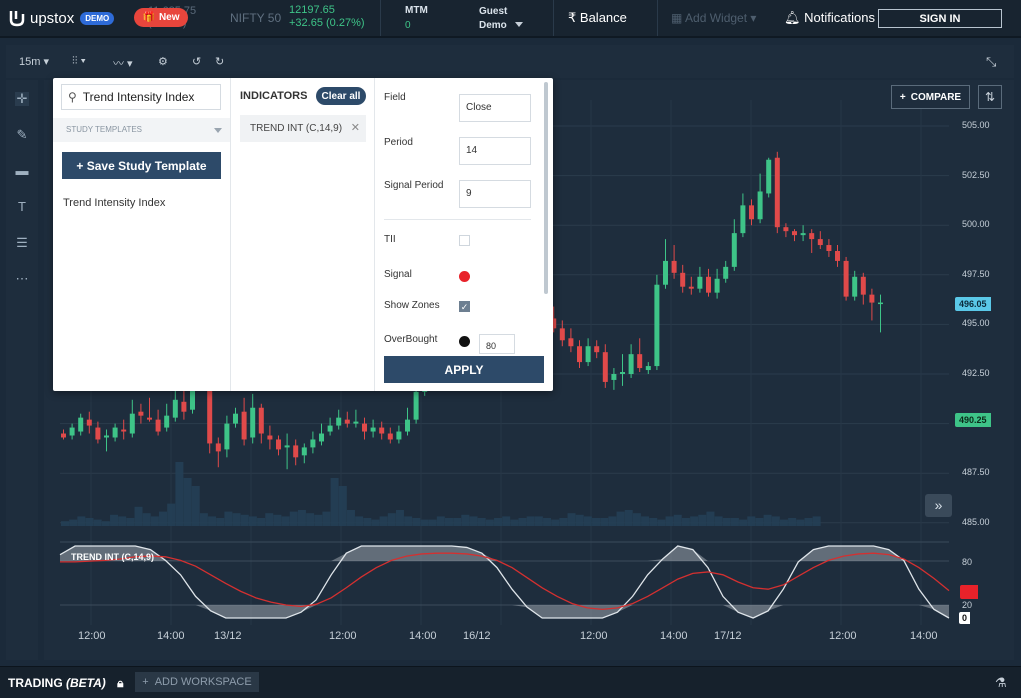  I want to click on signal-period-input: 9, so click(495, 194).